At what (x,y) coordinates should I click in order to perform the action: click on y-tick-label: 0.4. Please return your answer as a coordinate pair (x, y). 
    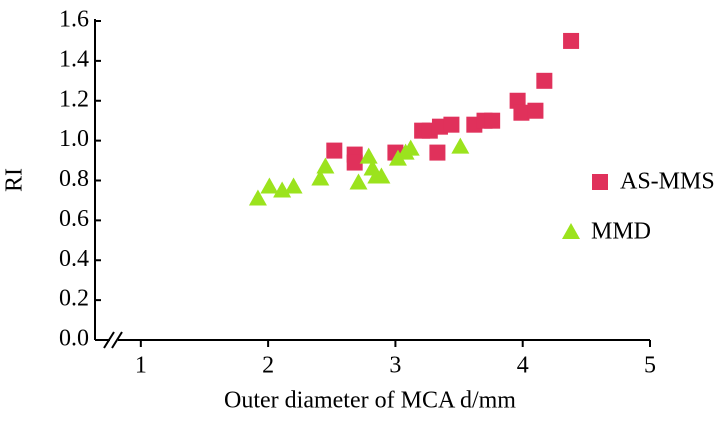
    Looking at the image, I should click on (74, 259).